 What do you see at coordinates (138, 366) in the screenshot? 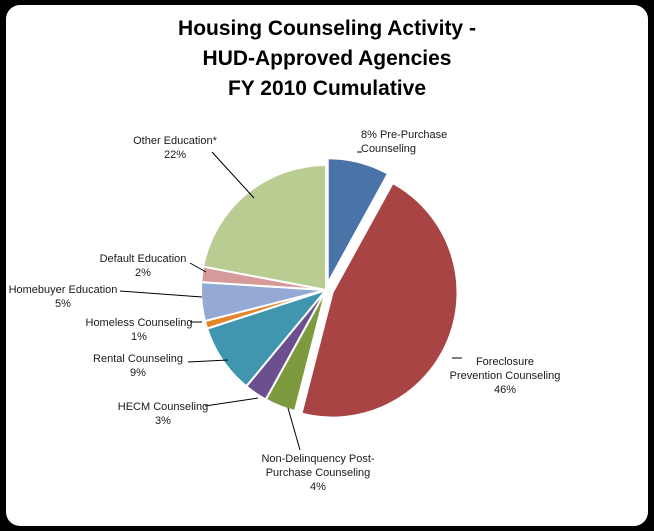
I see `slice-label-5: Rental Counseling 9%` at bounding box center [138, 366].